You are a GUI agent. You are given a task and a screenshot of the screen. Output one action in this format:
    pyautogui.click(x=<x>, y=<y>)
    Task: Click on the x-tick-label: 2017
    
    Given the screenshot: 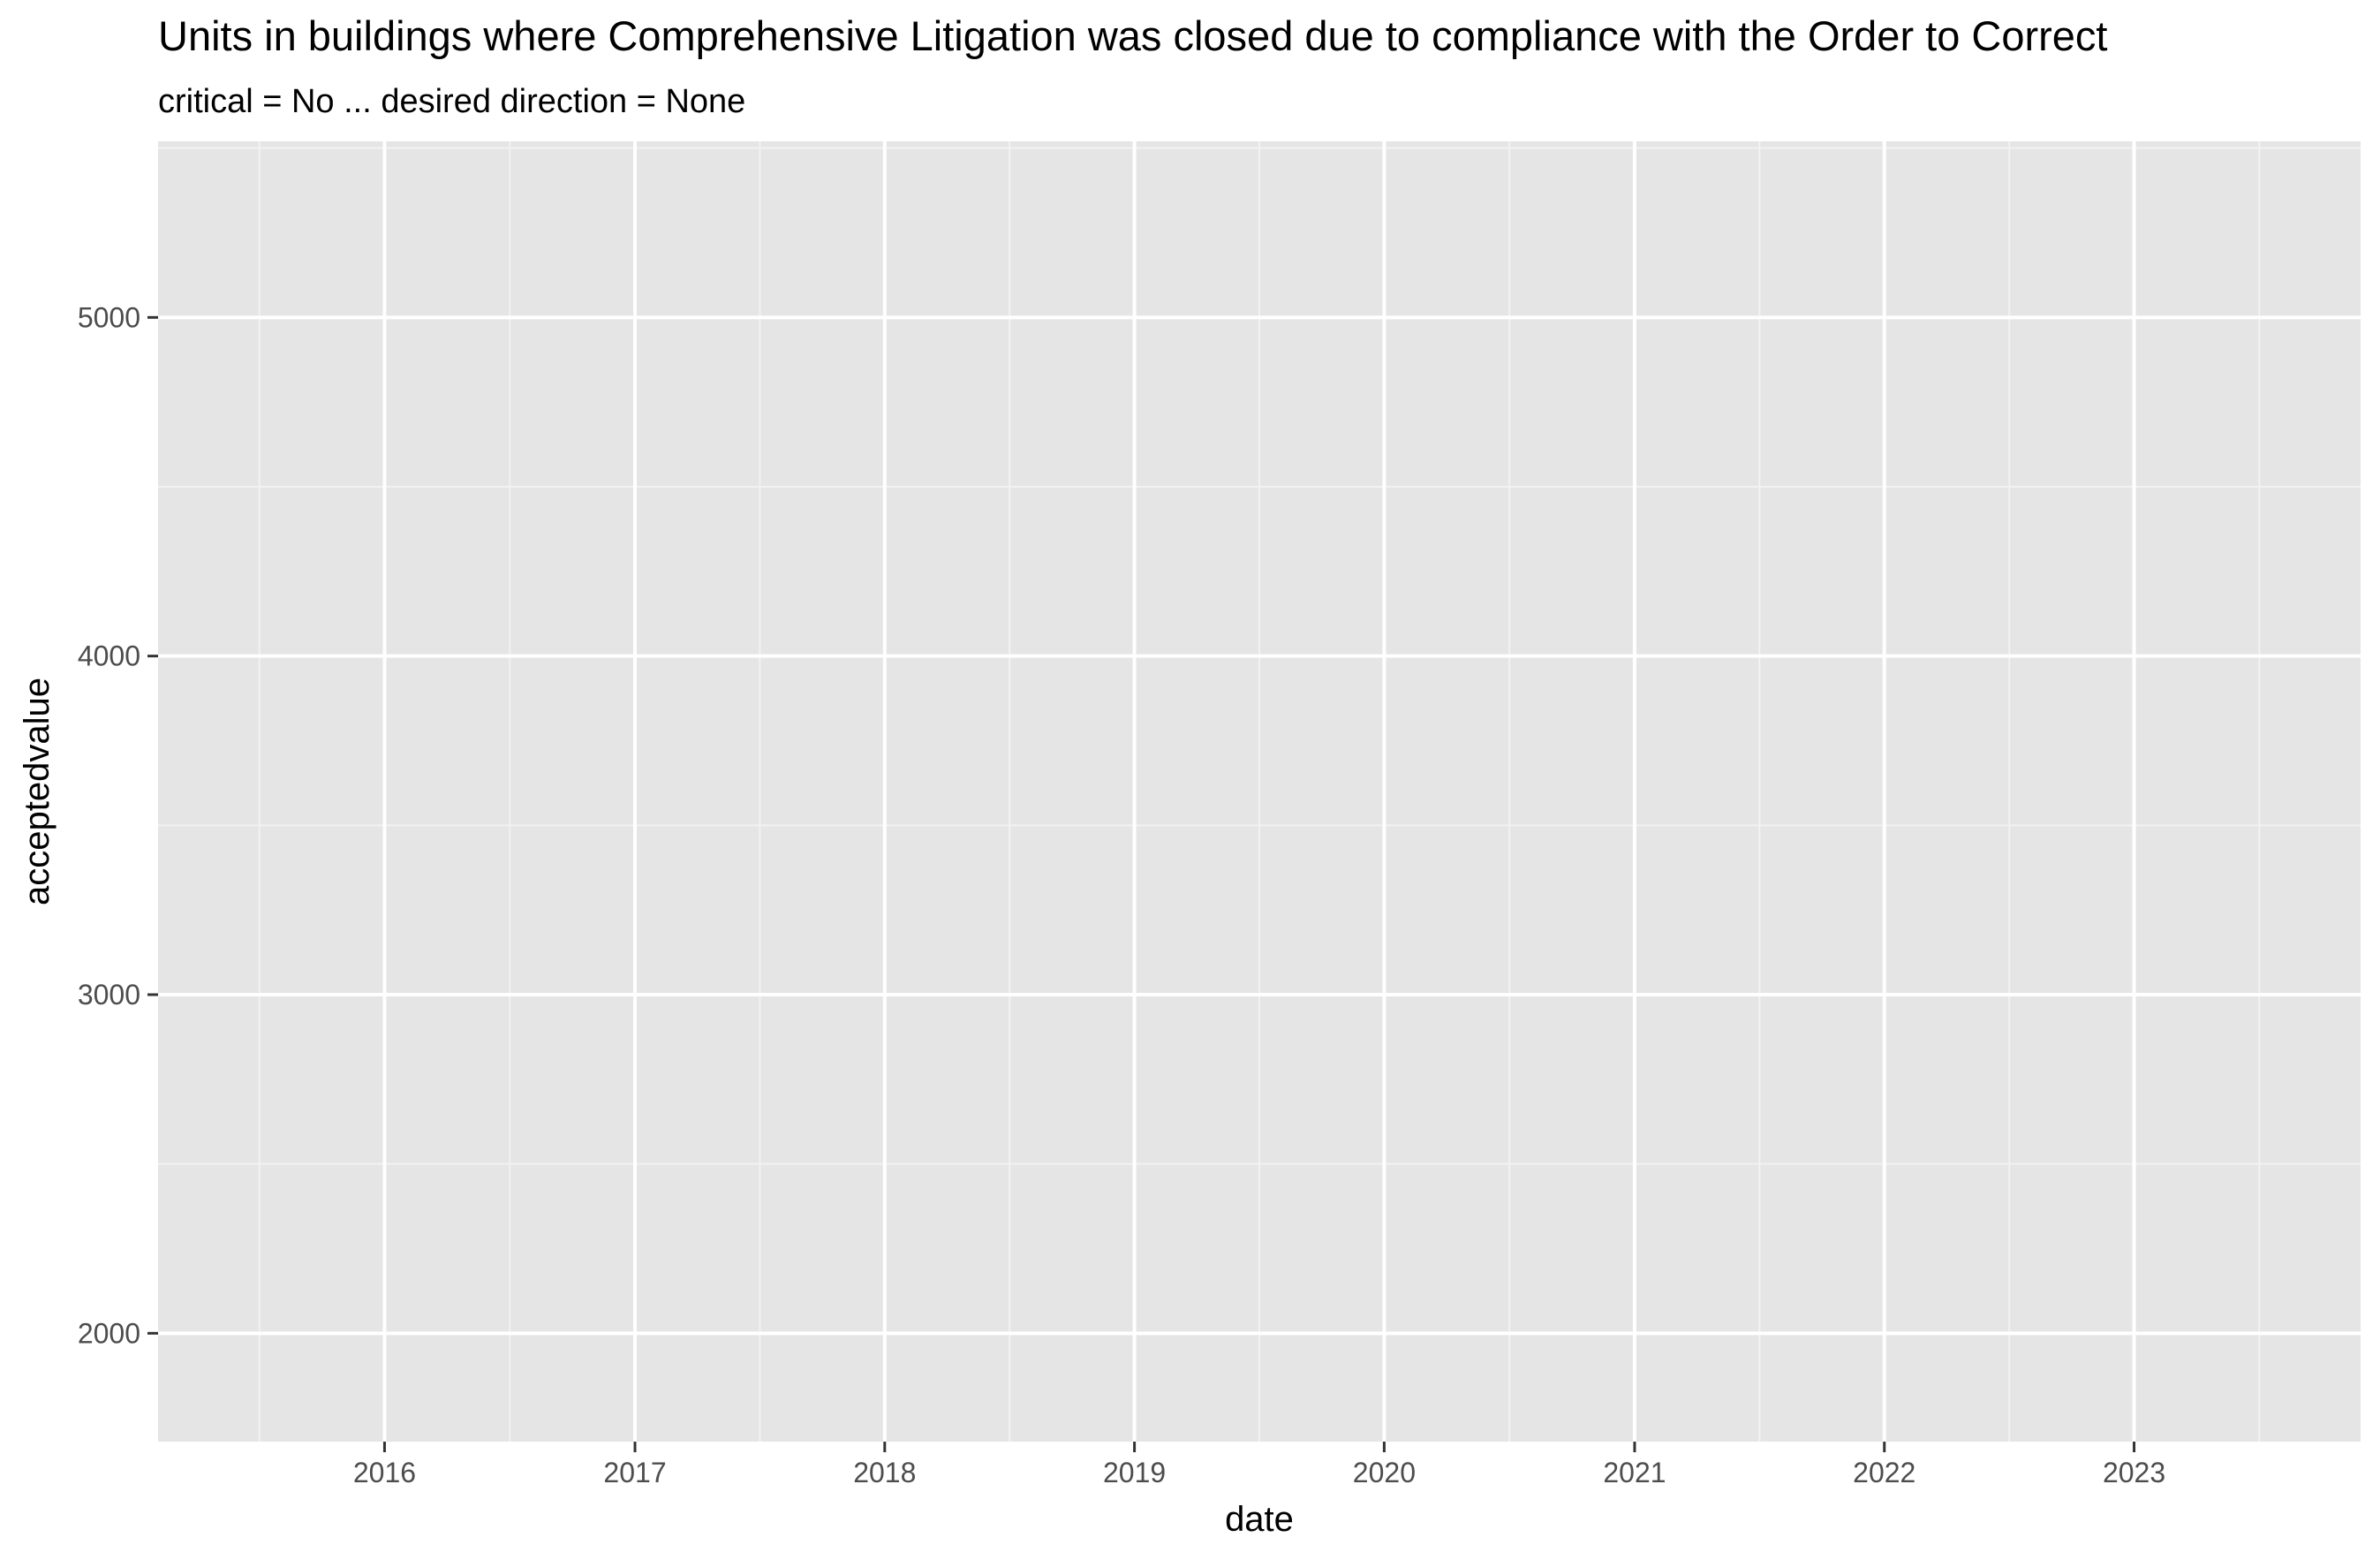 What is the action you would take?
    pyautogui.click(x=634, y=1472)
    